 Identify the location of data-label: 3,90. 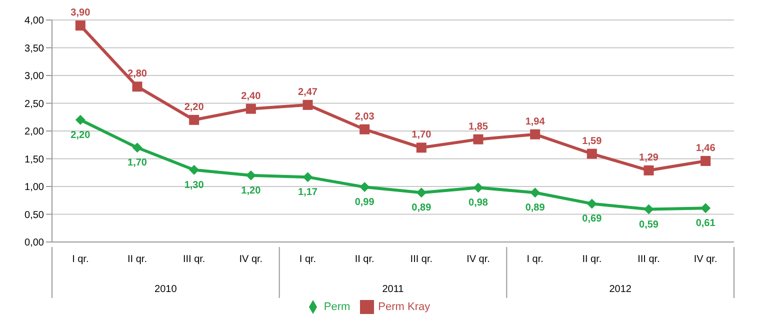
(80, 13).